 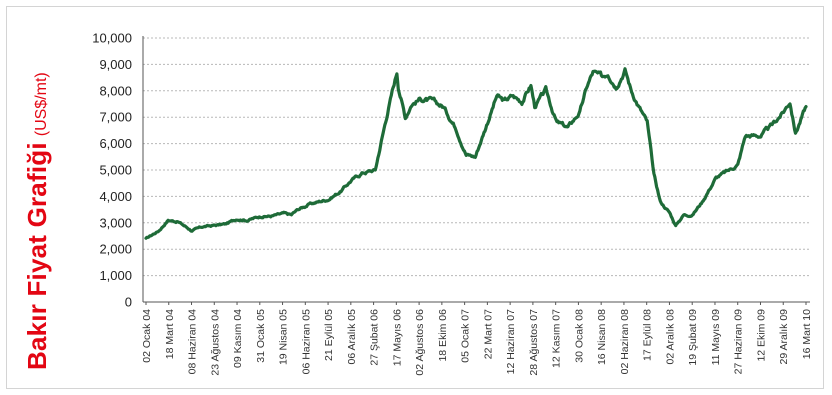 I want to click on y-tick-label: 2,000, so click(x=115, y=249).